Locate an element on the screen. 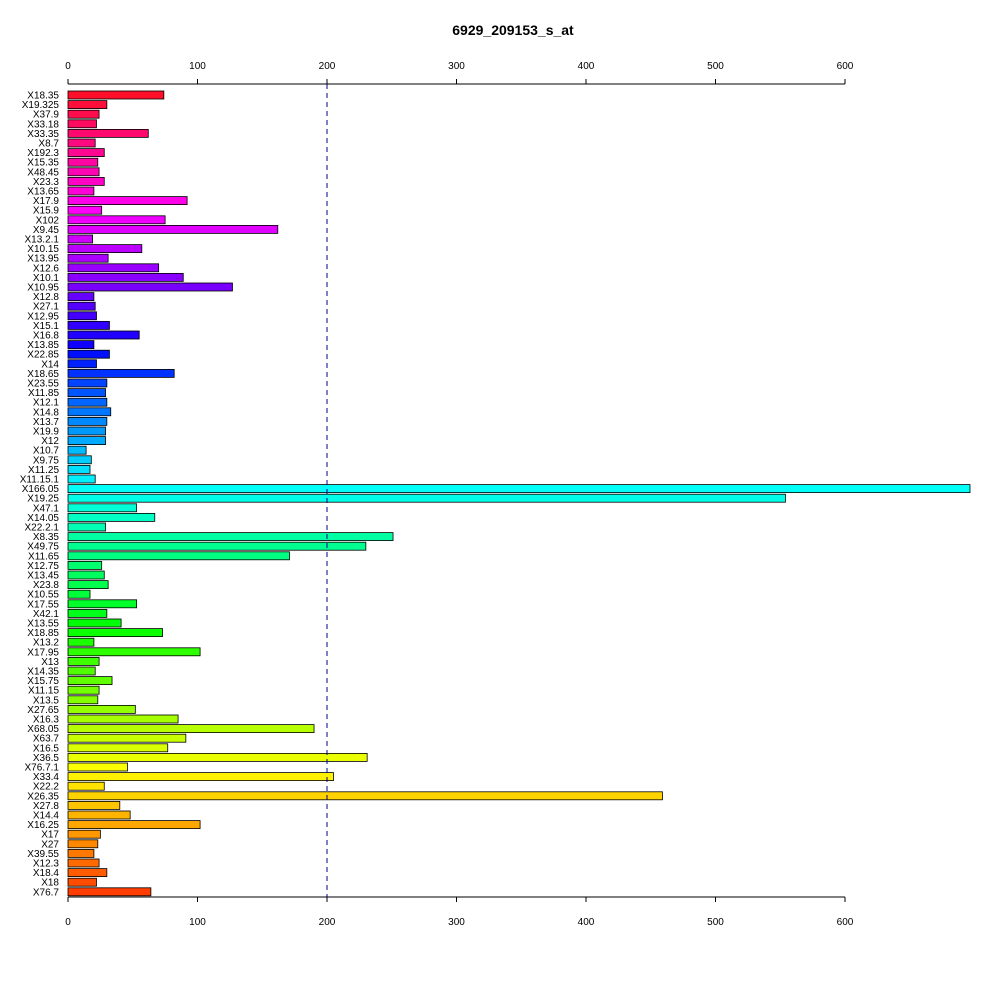 This screenshot has height=1000, width=1000. category-label: X76.7 is located at coordinates (46, 892).